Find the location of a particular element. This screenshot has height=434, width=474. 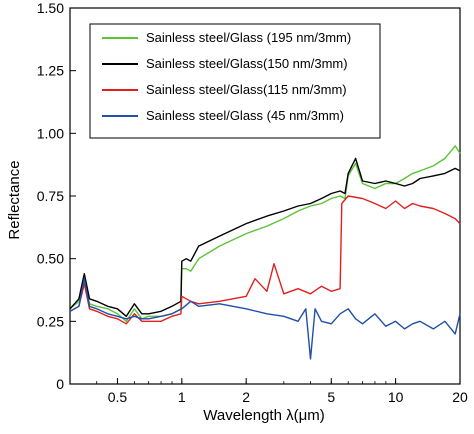

y-axis-label: Reflectance is located at coordinates (14, 199).